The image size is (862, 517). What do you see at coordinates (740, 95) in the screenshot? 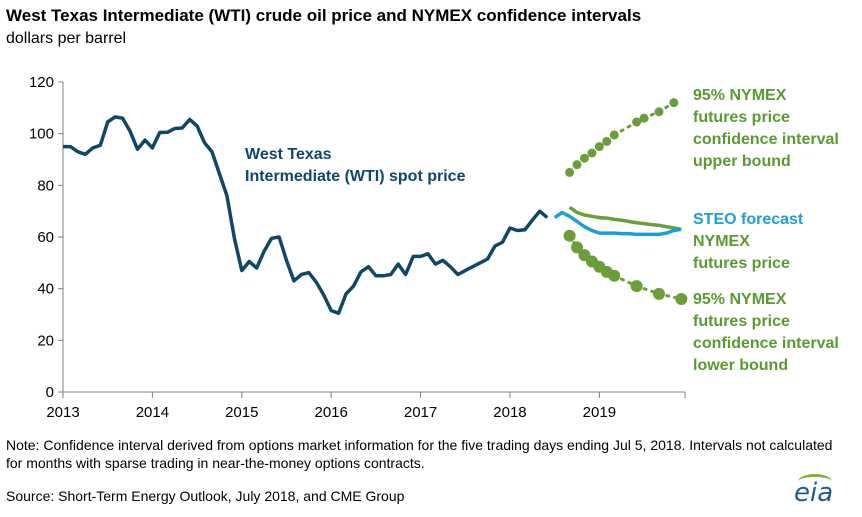
I see `upper-bound-label: 95% NYMEX` at bounding box center [740, 95].